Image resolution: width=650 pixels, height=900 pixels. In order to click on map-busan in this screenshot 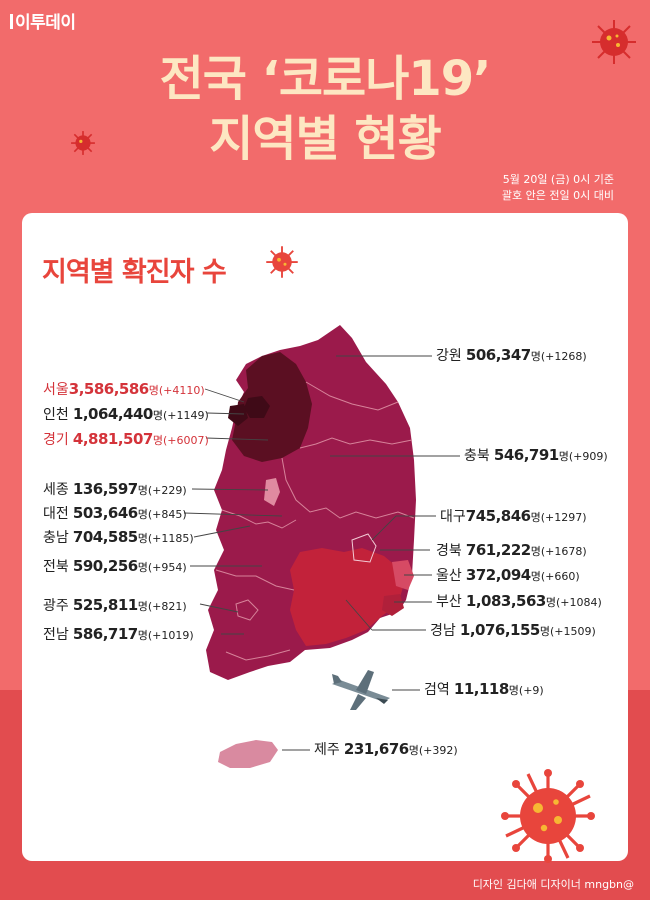, I will do `click(393, 605)`.